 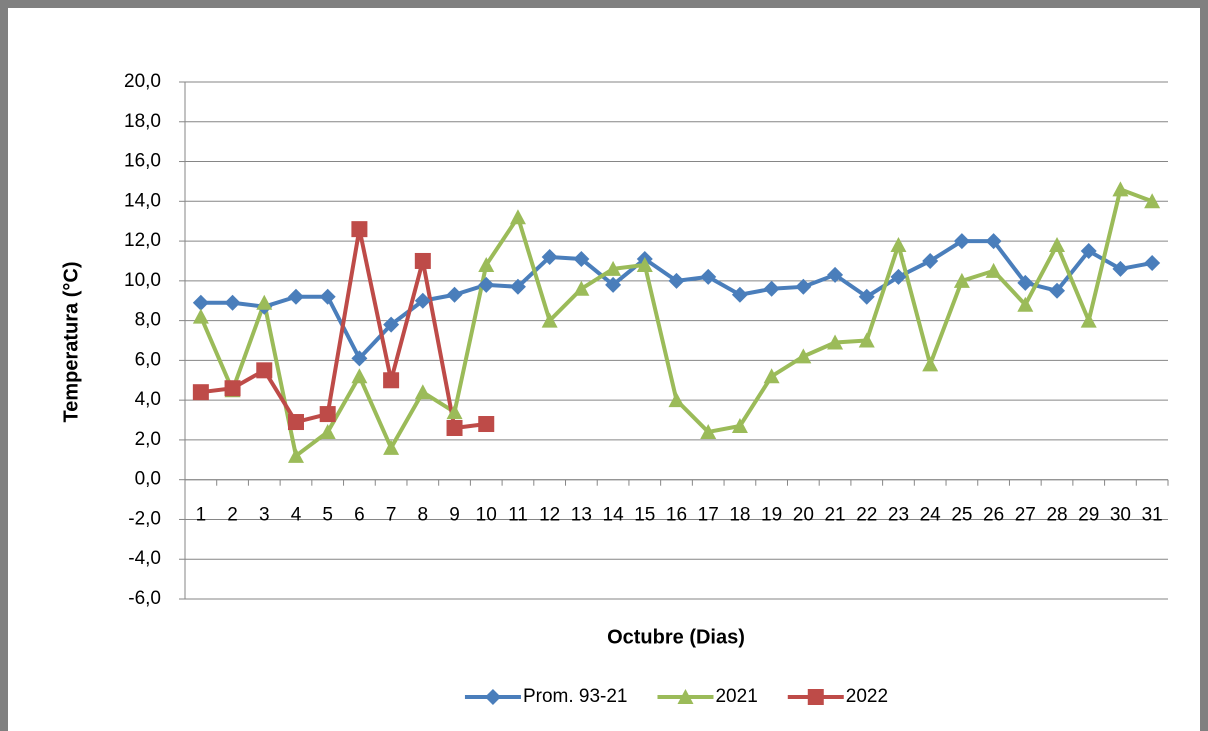 What do you see at coordinates (296, 515) in the screenshot?
I see `x-tick-label: 4` at bounding box center [296, 515].